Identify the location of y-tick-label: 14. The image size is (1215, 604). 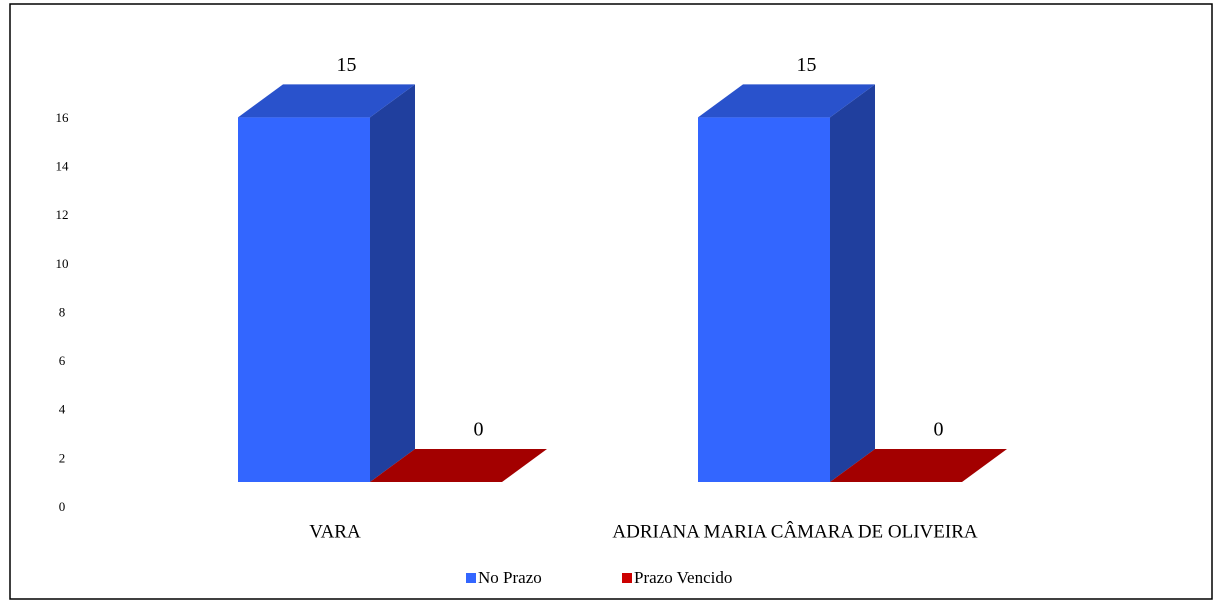
(63, 166).